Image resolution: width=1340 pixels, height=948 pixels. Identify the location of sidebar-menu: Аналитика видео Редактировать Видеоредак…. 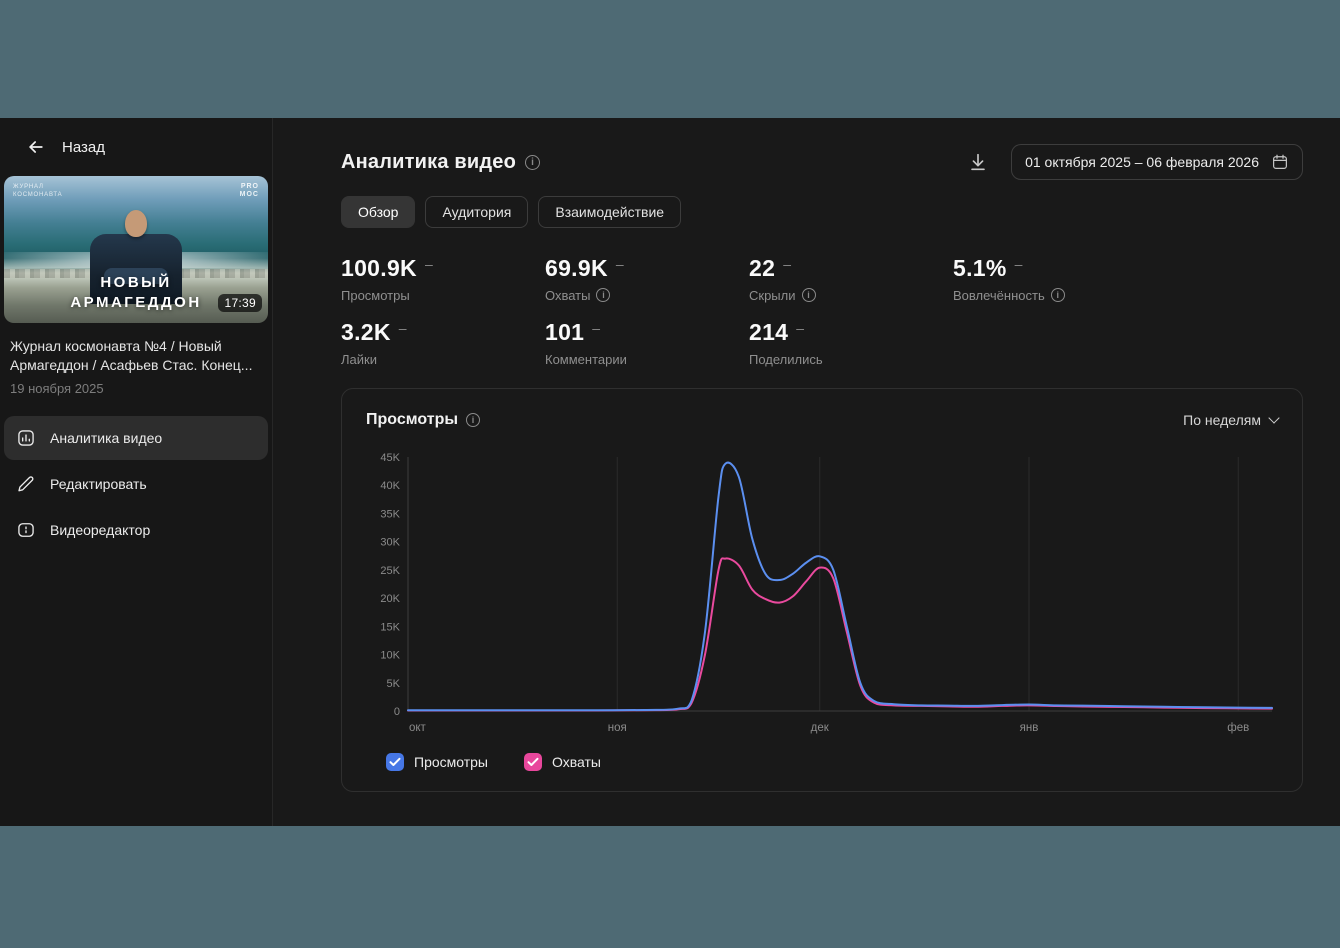
(136, 484).